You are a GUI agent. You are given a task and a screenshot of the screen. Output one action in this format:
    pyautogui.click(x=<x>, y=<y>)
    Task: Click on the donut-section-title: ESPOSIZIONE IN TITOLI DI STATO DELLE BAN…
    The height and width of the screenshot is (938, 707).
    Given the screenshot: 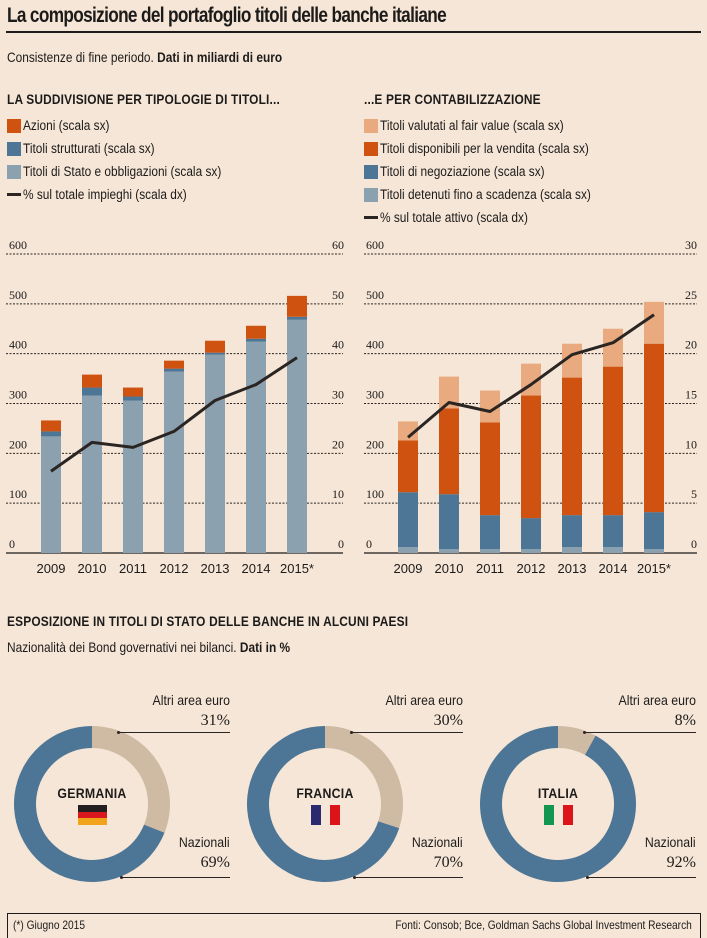 What is the action you would take?
    pyautogui.click(x=208, y=621)
    